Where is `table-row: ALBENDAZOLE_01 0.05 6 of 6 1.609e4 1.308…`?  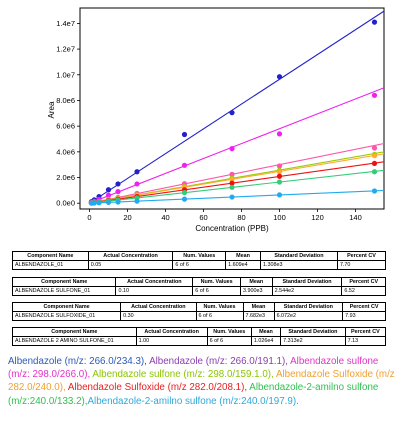 table-row: ALBENDAZOLE_01 0.05 6 of 6 1.609e4 1.308… is located at coordinates (199, 265).